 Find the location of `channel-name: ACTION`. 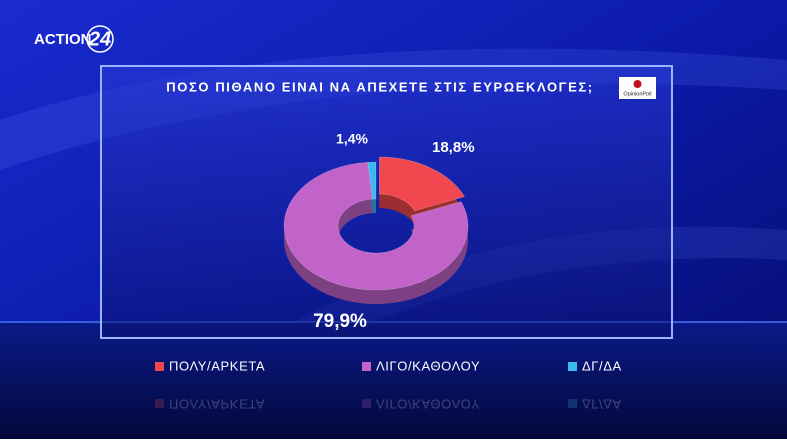

channel-name: ACTION is located at coordinates (63, 39).